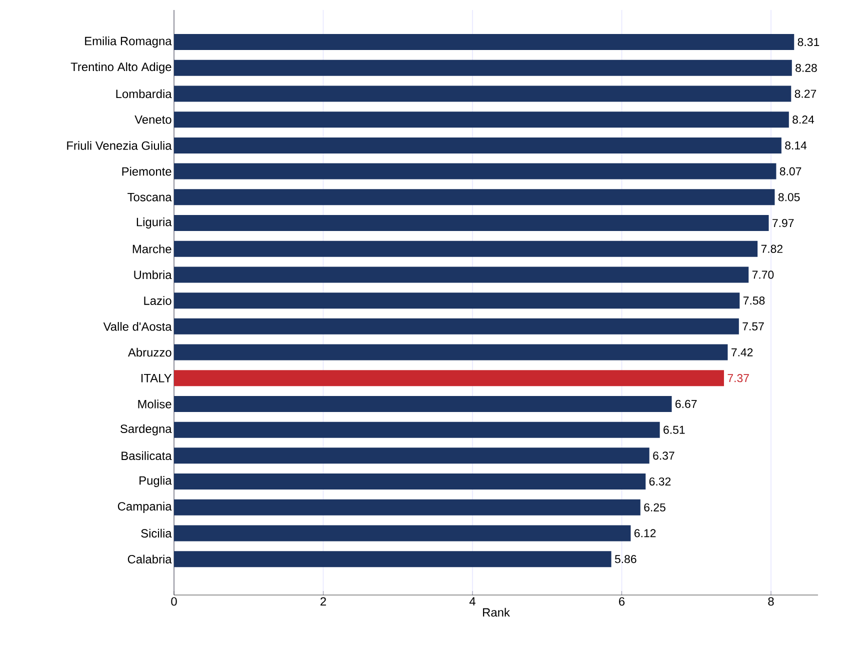 The height and width of the screenshot is (651, 843). I want to click on data-label: 8.14, so click(796, 145).